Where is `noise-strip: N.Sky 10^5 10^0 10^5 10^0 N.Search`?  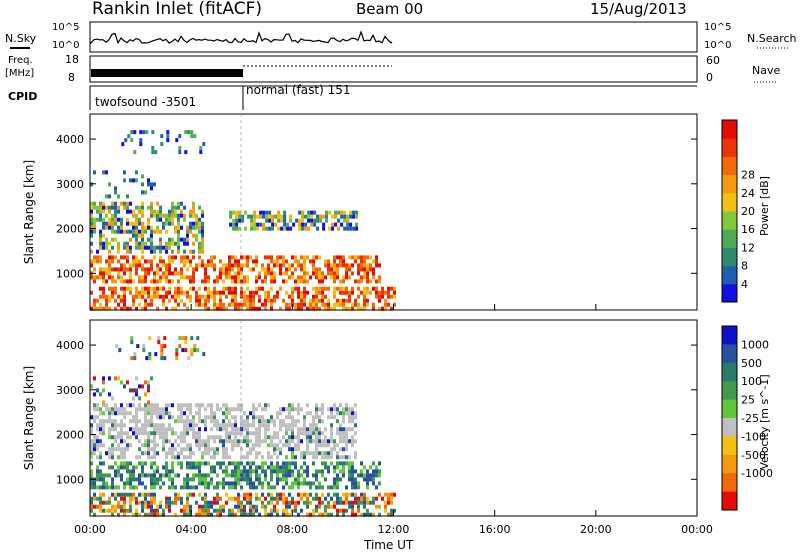 noise-strip: N.Sky 10^5 10^0 10^5 10^0 N.Search is located at coordinates (401, 37).